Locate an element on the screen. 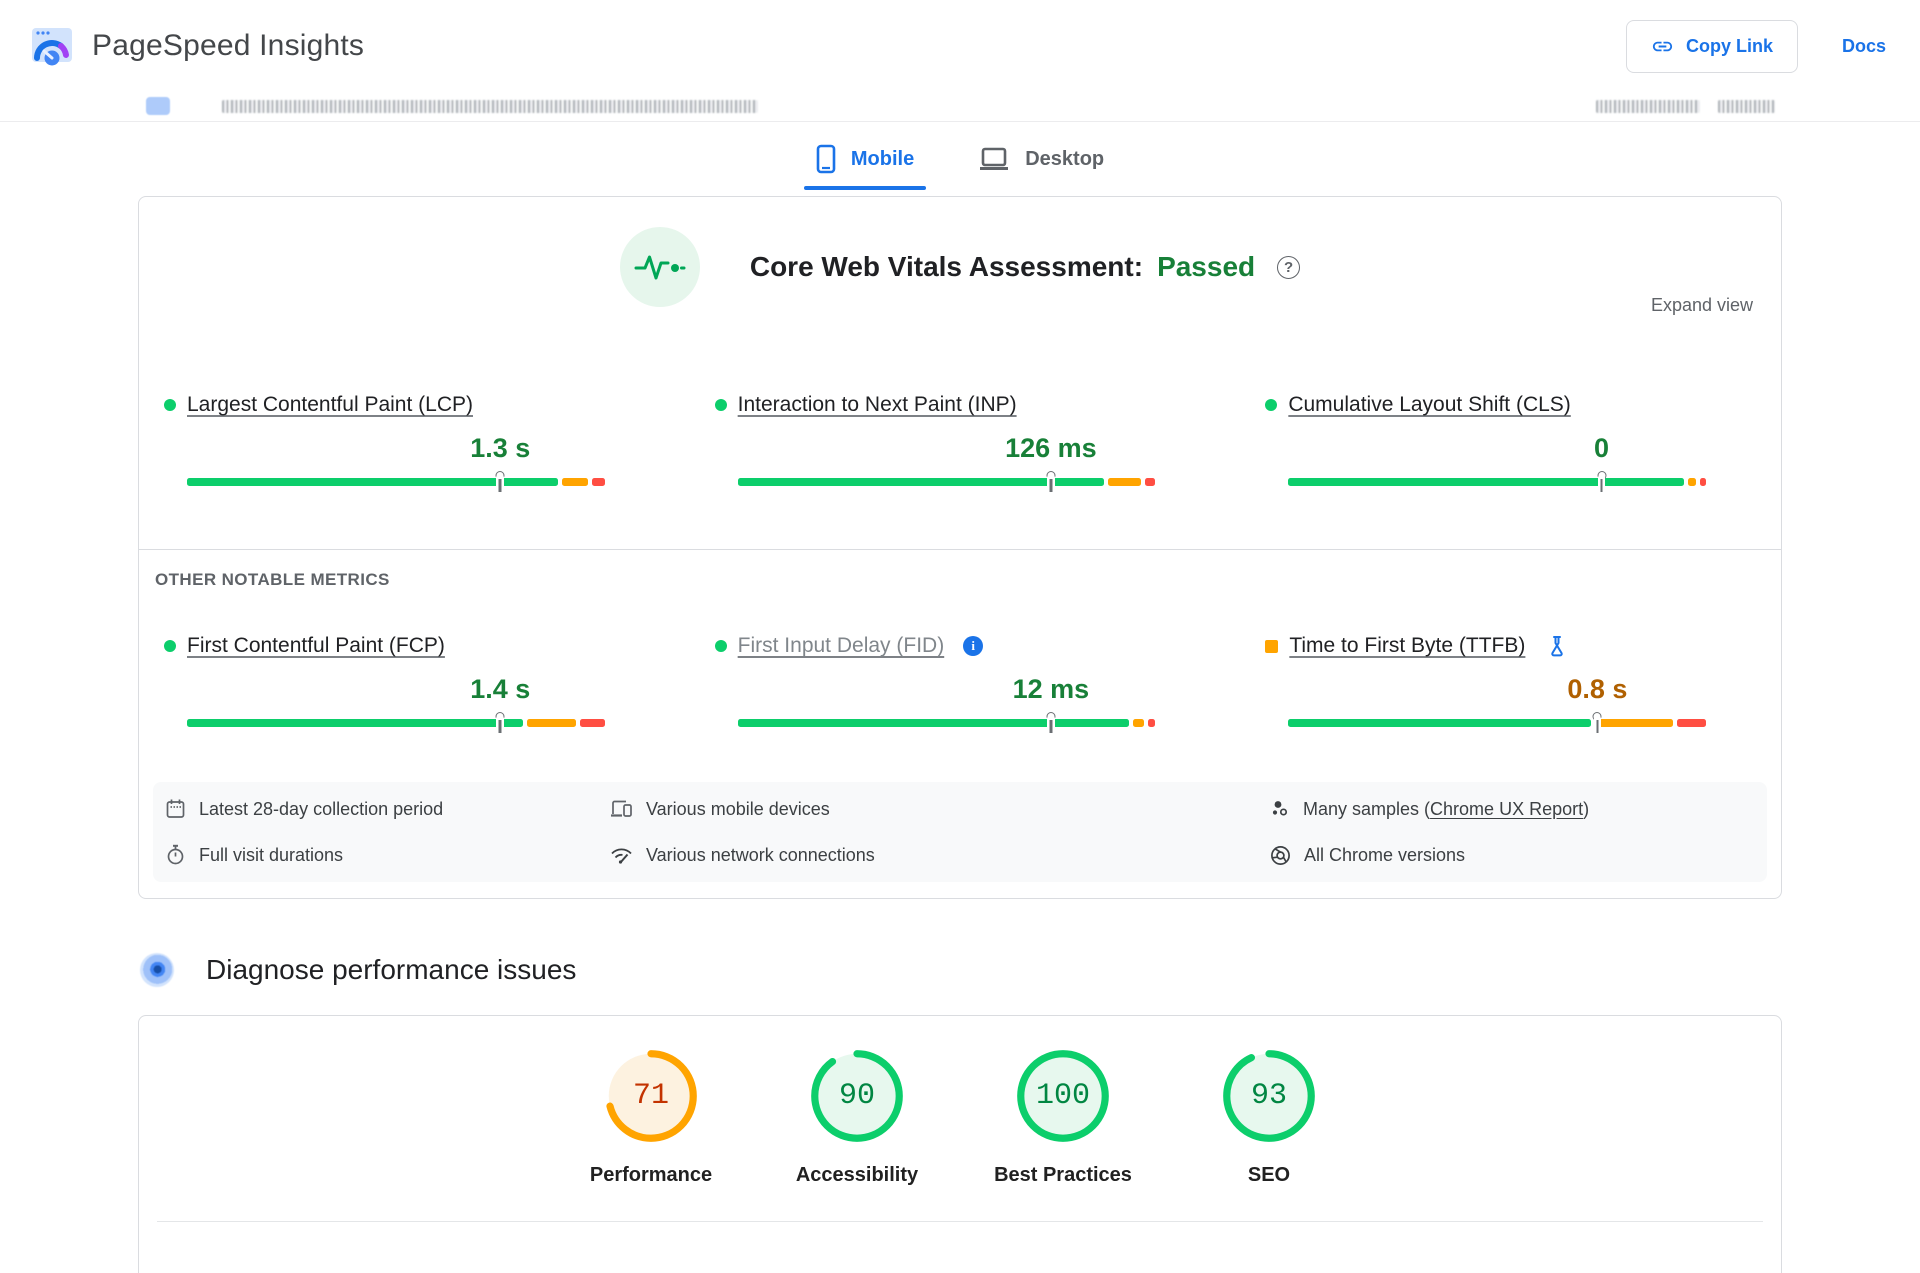  diagnose-section-header: Diagnose performance issues is located at coordinates (1030, 970).